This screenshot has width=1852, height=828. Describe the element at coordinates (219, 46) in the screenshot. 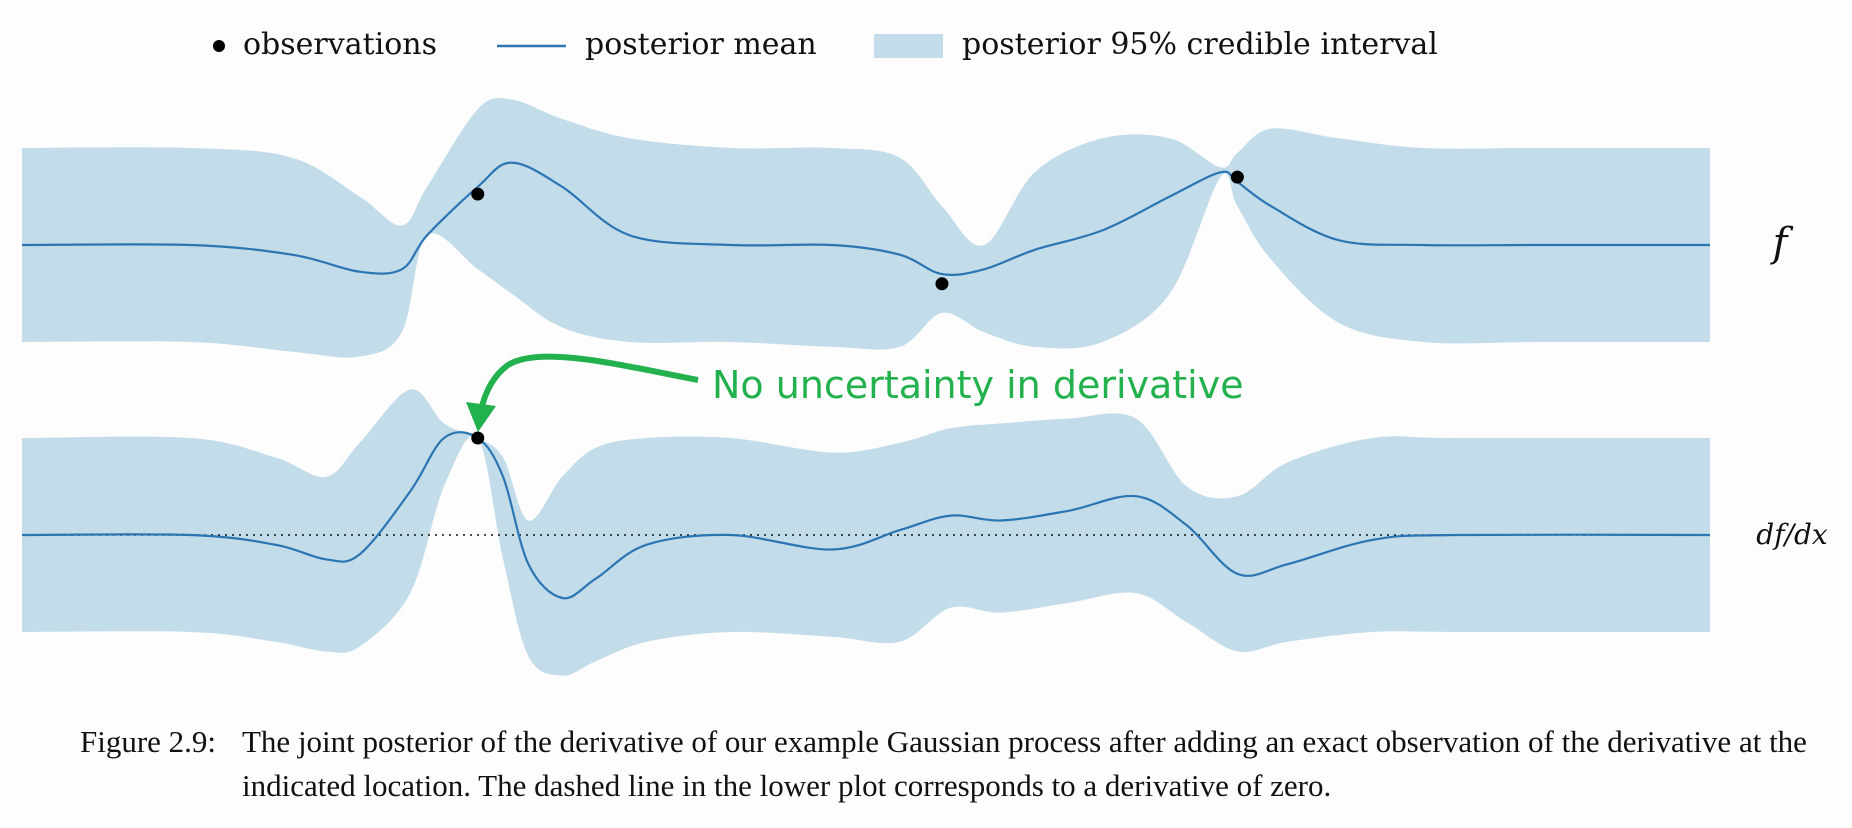

I see `legend-observation-marker` at that location.